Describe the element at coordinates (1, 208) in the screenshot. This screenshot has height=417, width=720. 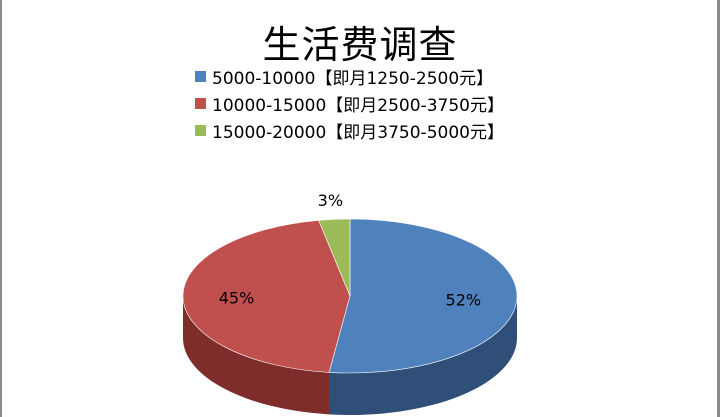
I see `frame-left-border` at that location.